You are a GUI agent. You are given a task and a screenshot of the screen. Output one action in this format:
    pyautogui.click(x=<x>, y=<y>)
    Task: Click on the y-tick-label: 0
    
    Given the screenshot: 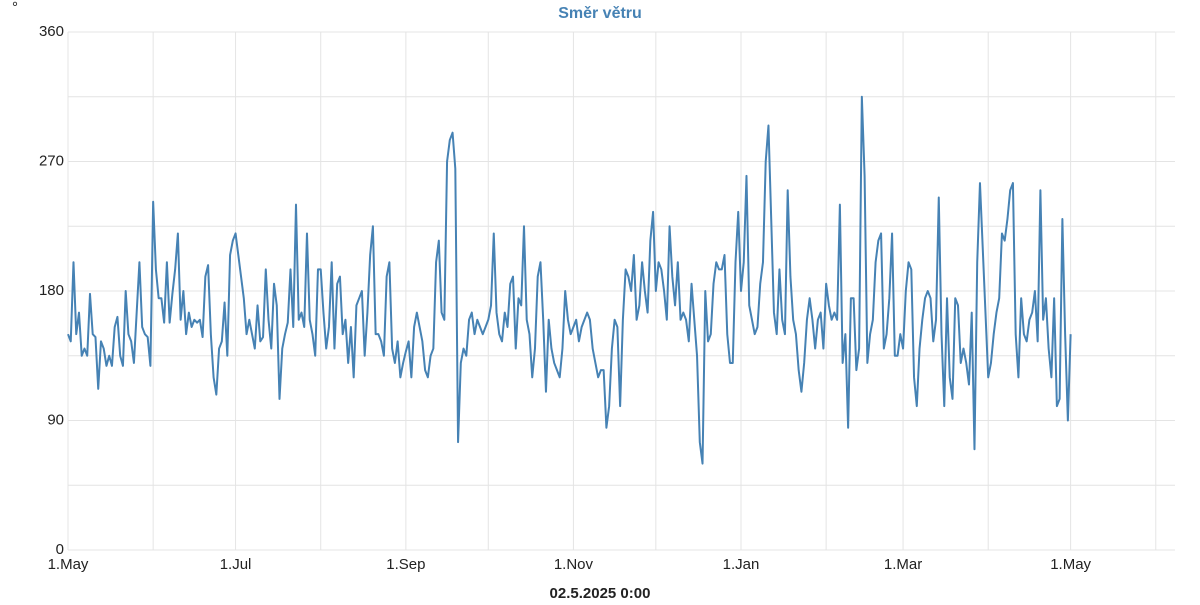 What is the action you would take?
    pyautogui.click(x=60, y=549)
    